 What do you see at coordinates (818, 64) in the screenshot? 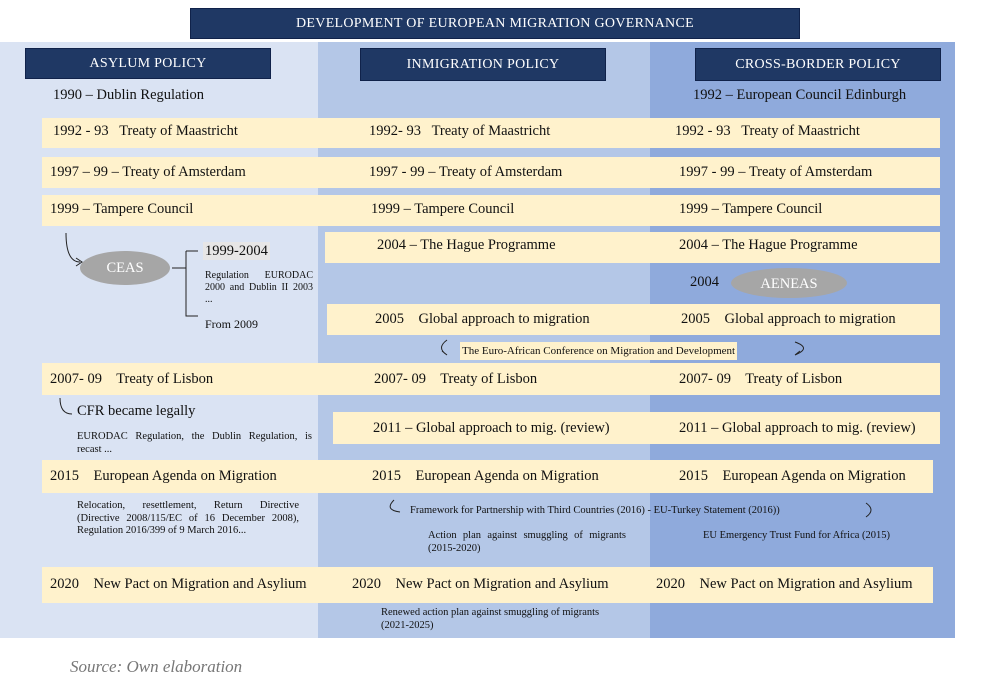
I see `column-header: CROSS-BORDER POLICY` at bounding box center [818, 64].